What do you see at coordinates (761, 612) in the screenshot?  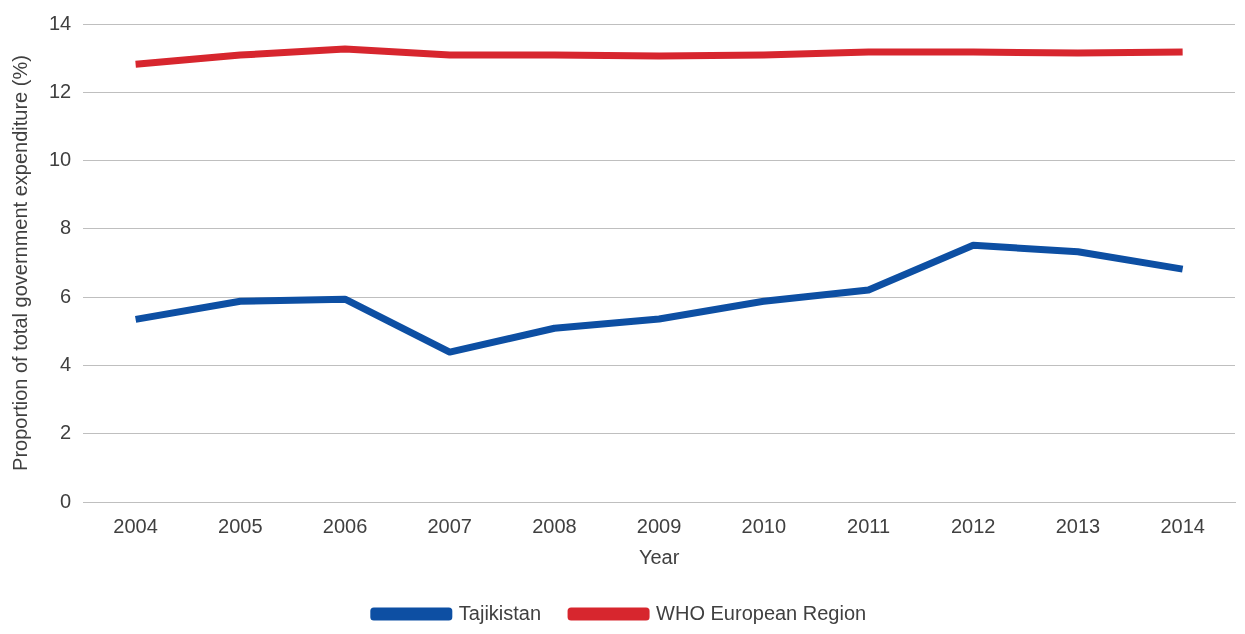 I see `legend-label: WHO European Region` at bounding box center [761, 612].